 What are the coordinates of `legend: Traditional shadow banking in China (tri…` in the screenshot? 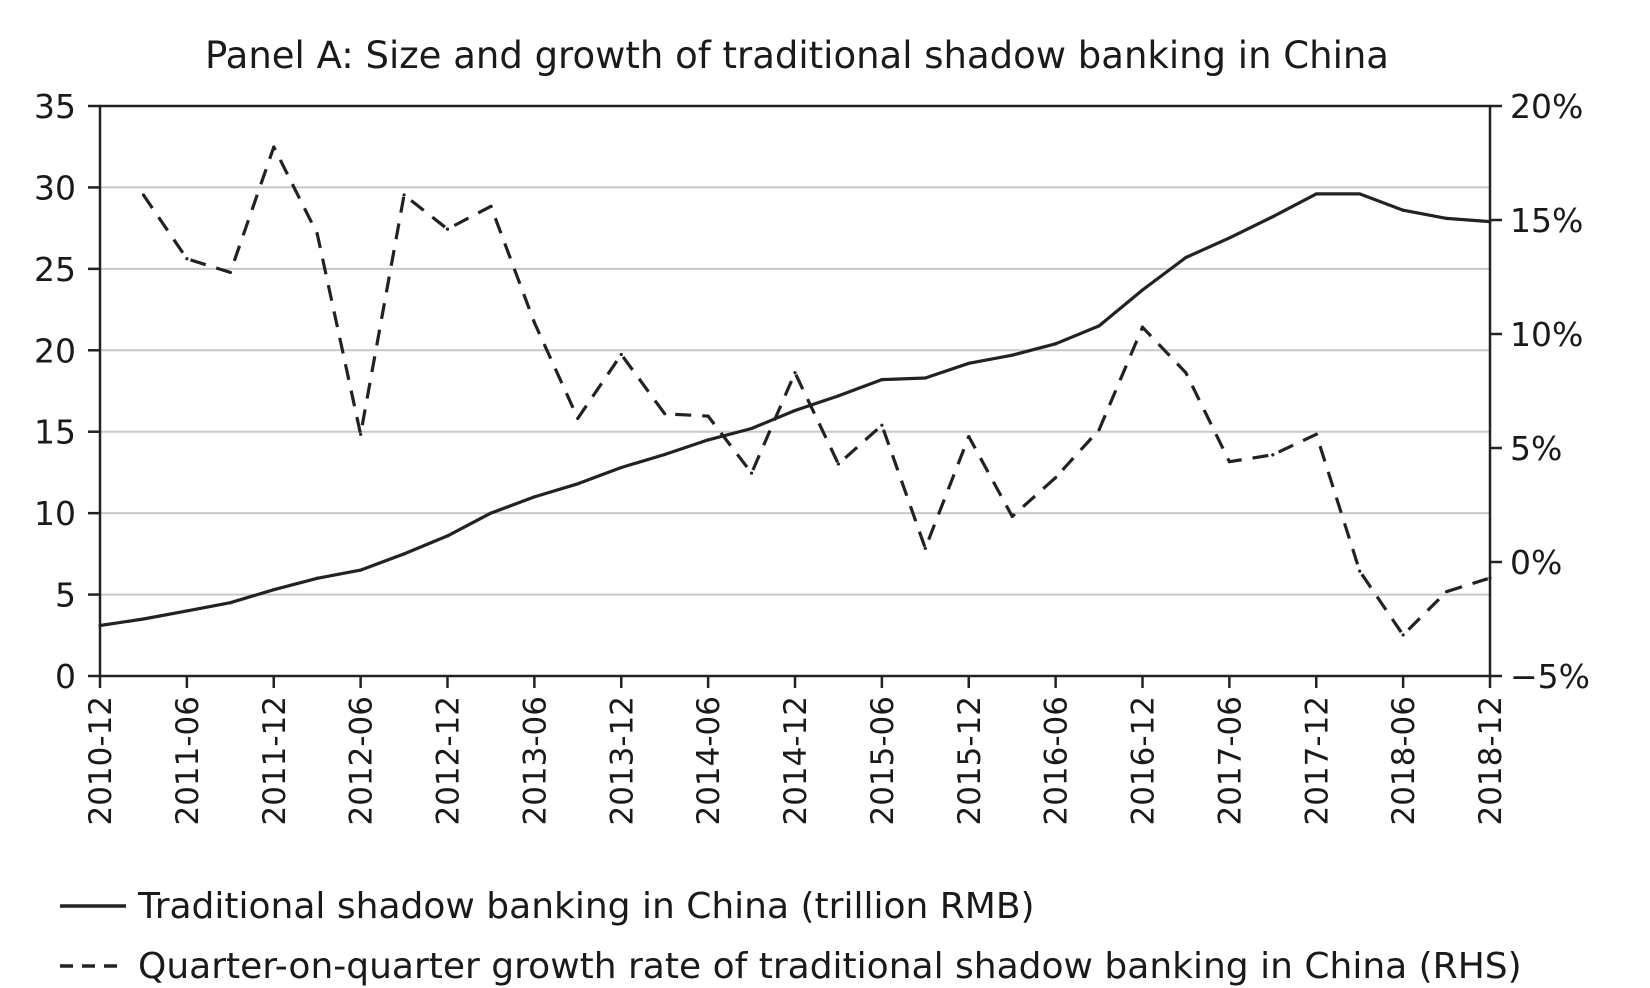 It's located at (791, 936).